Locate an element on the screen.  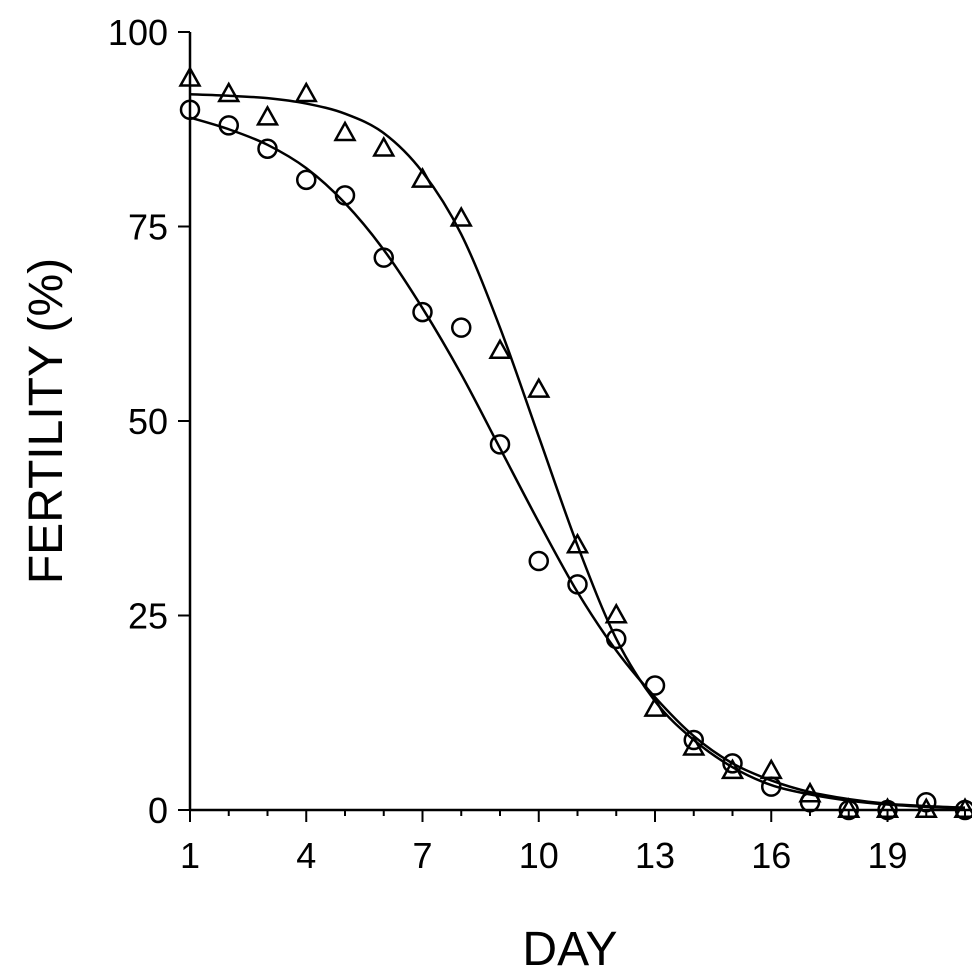
x-tick-label: 1 is located at coordinates (190, 855).